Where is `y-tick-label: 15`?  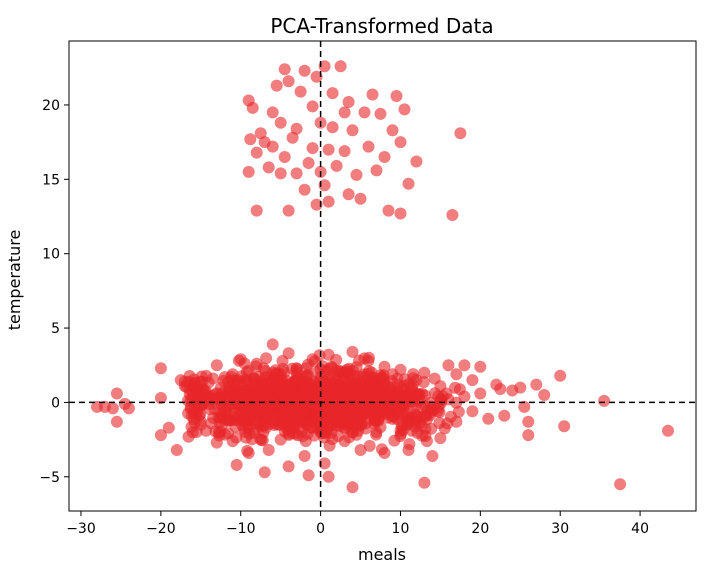 y-tick-label: 15 is located at coordinates (51, 180).